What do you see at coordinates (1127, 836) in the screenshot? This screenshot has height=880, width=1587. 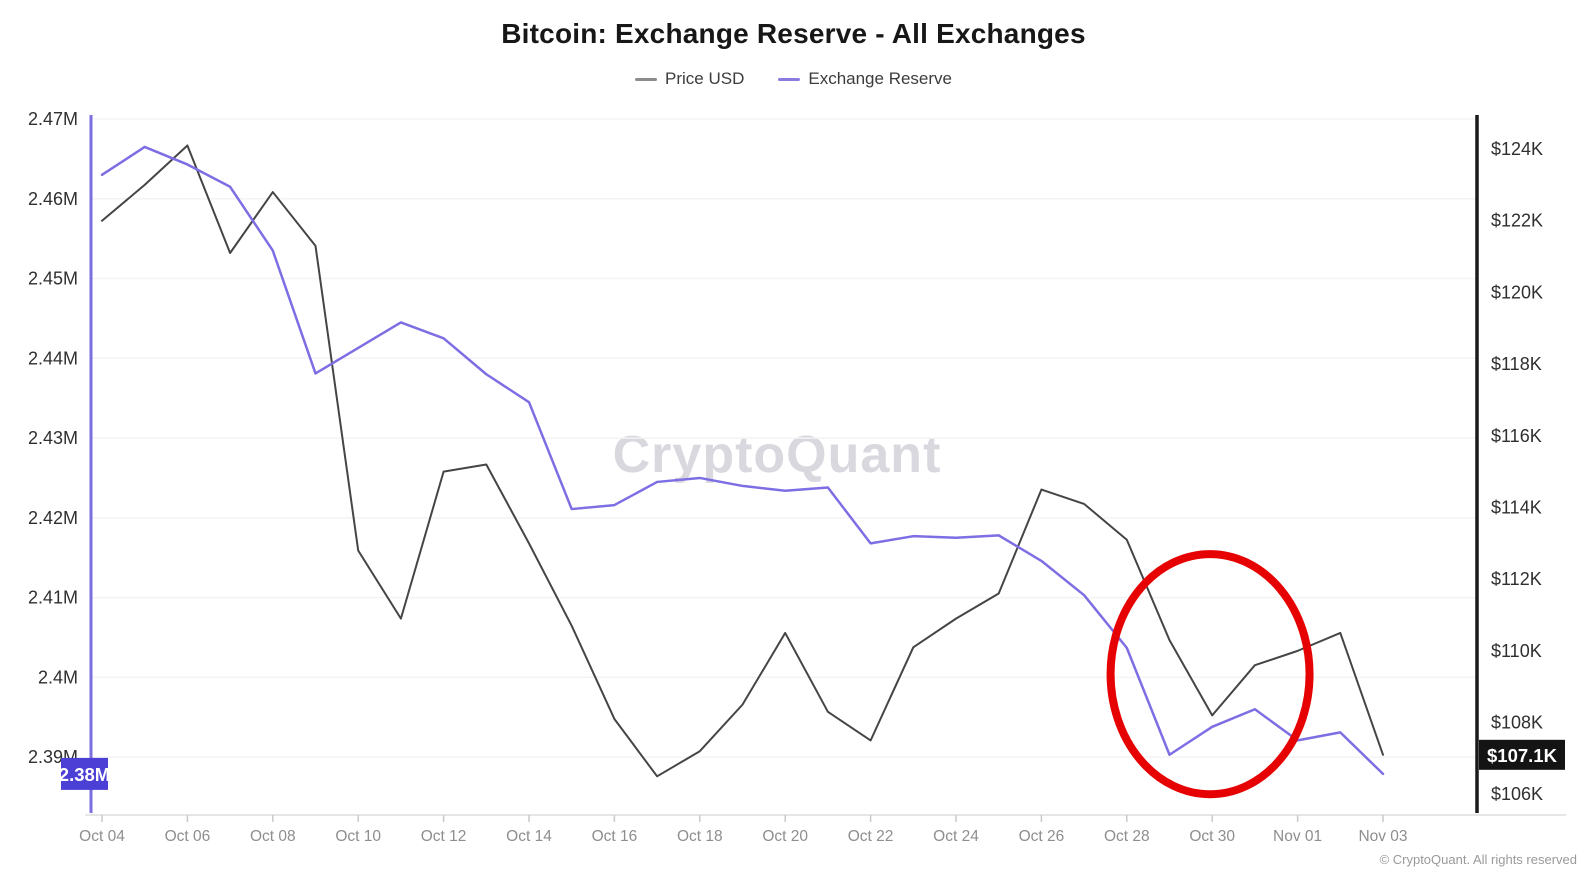 I see `x-tick-label: Oct 28` at bounding box center [1127, 836].